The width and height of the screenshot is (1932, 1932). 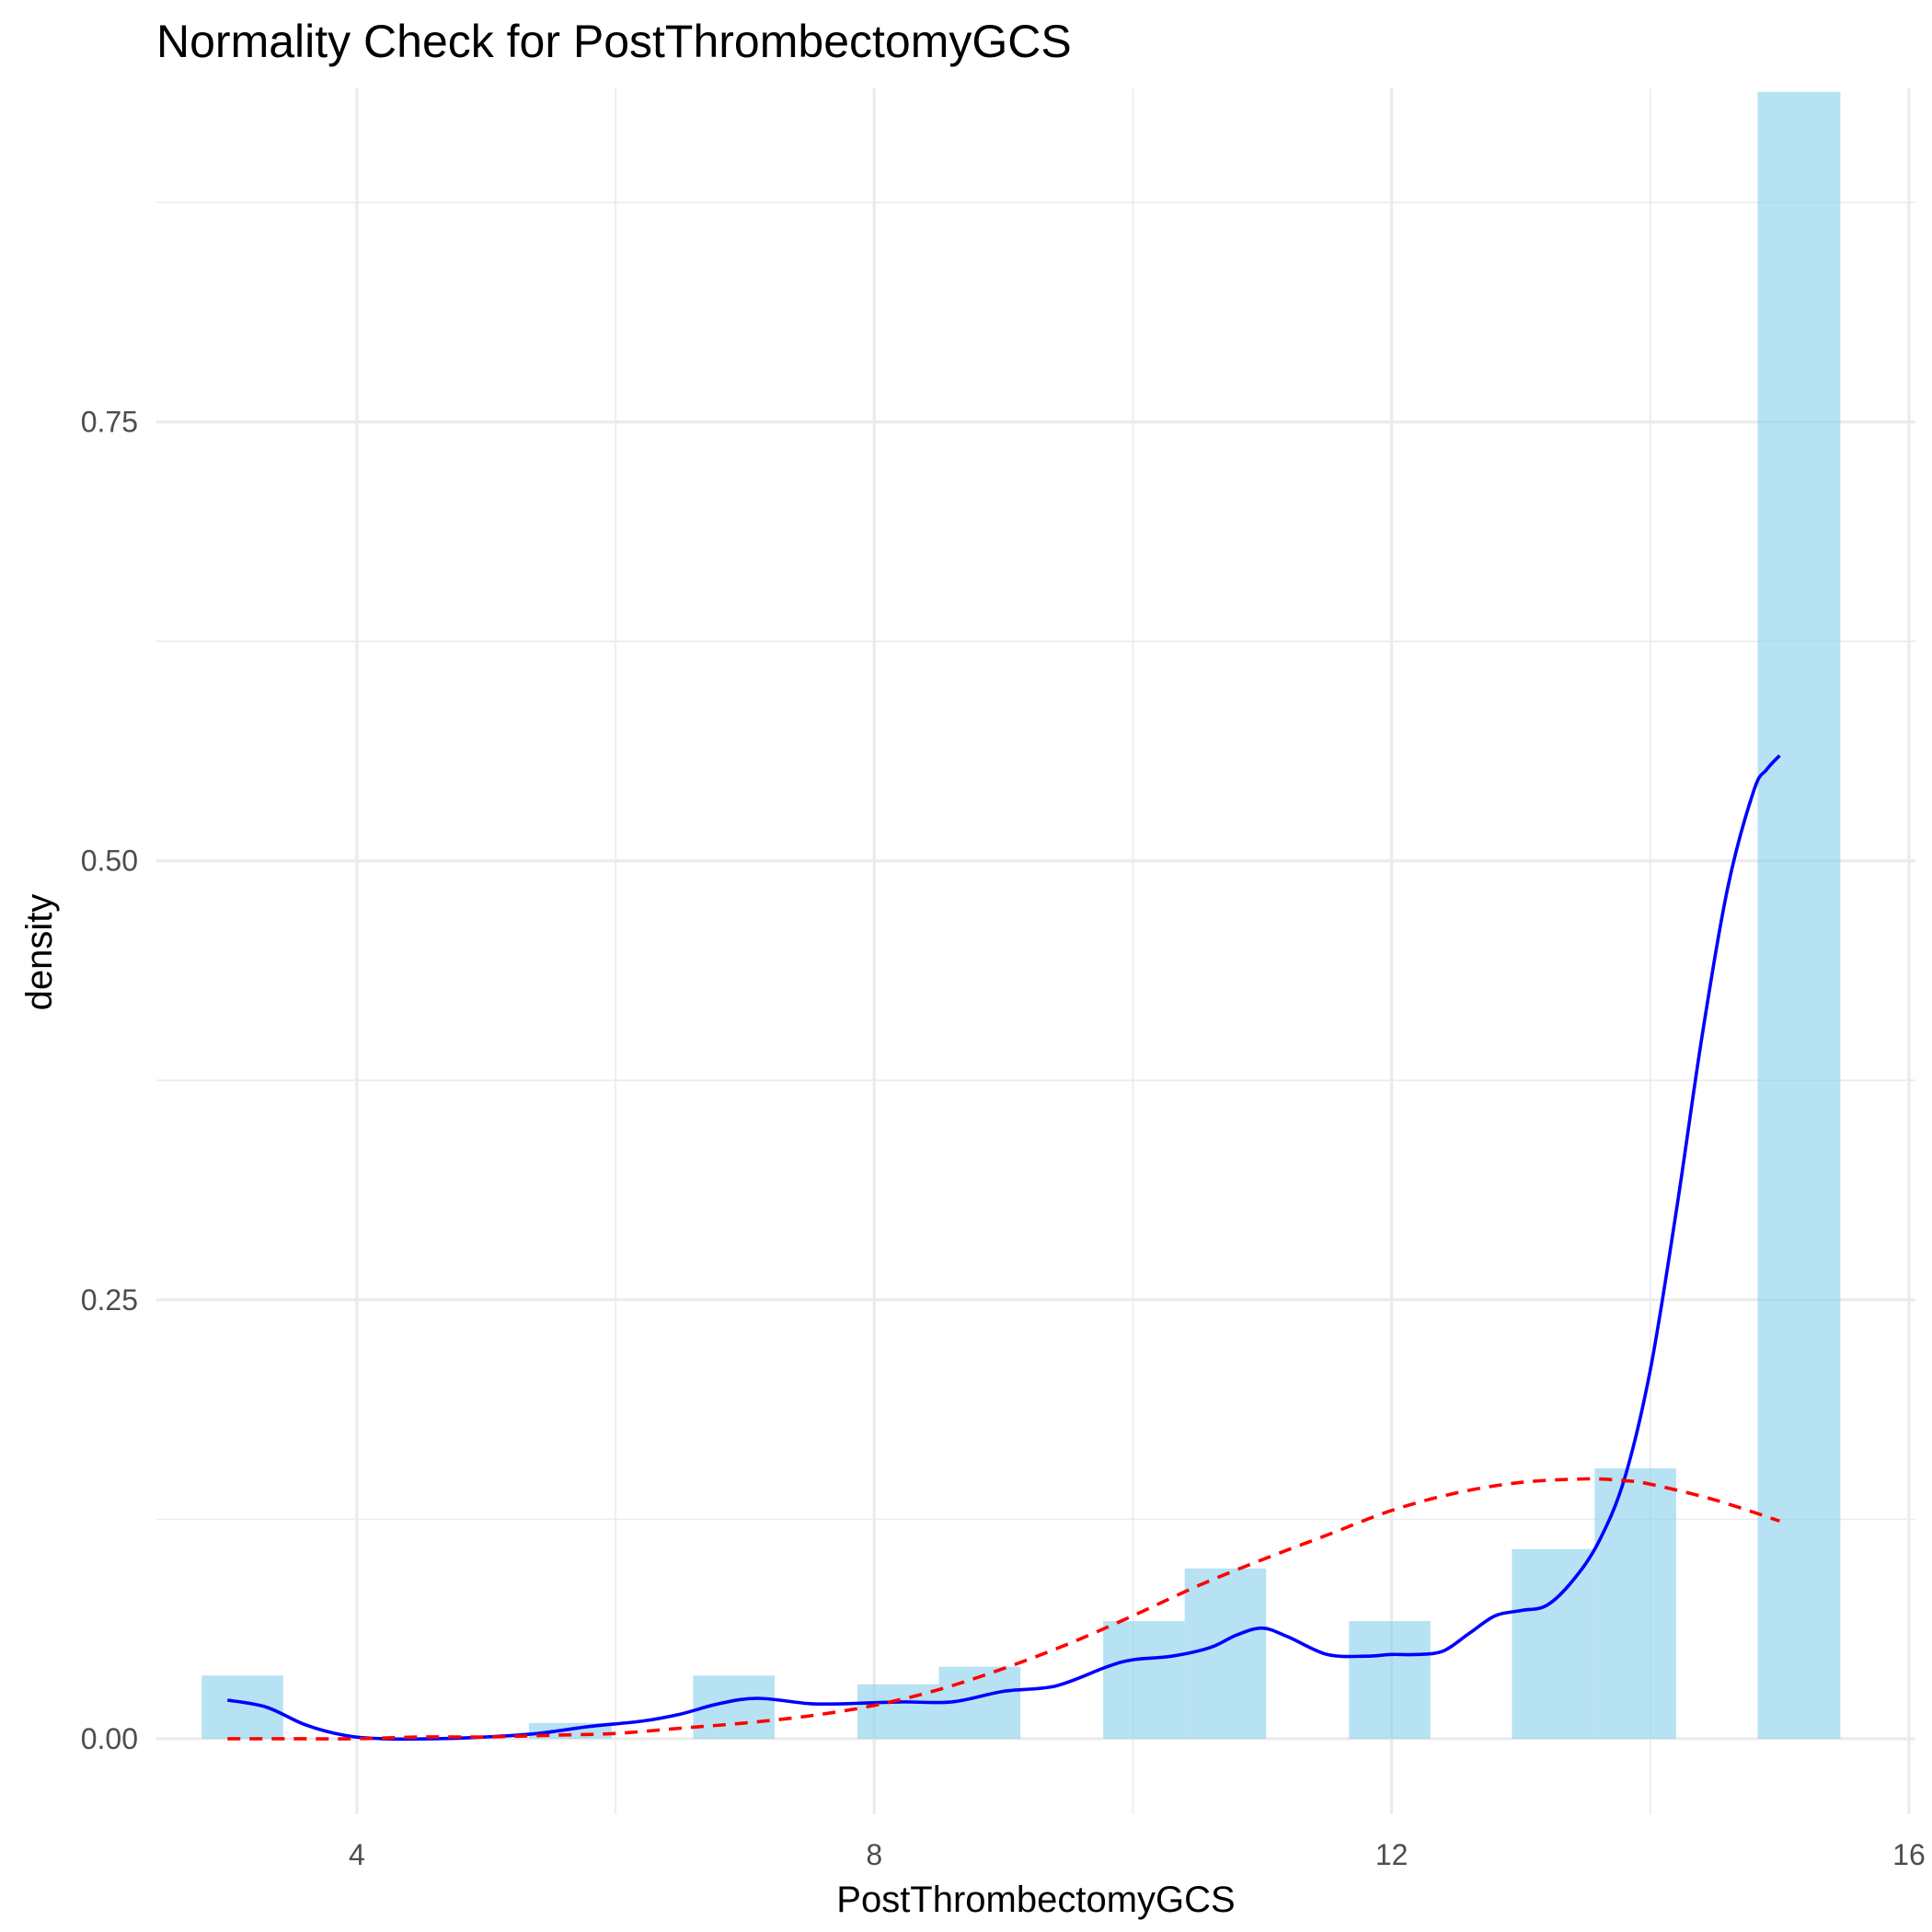 What do you see at coordinates (109, 1300) in the screenshot?
I see `y-tick-label: 0.25` at bounding box center [109, 1300].